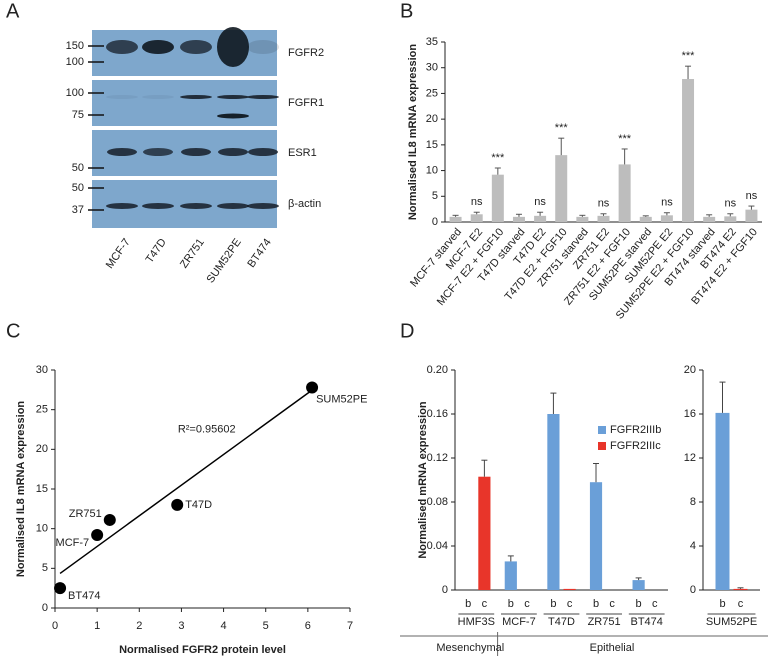 The width and height of the screenshot is (771, 660). What do you see at coordinates (437, 414) in the screenshot?
I see `y-tick-label: 0.16` at bounding box center [437, 414].